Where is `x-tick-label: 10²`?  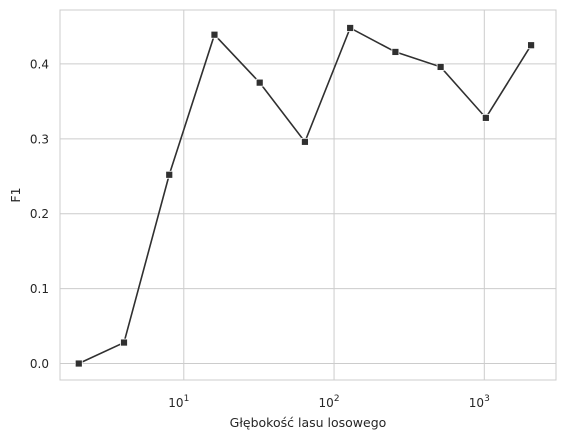 x-tick-label: 10² is located at coordinates (329, 402).